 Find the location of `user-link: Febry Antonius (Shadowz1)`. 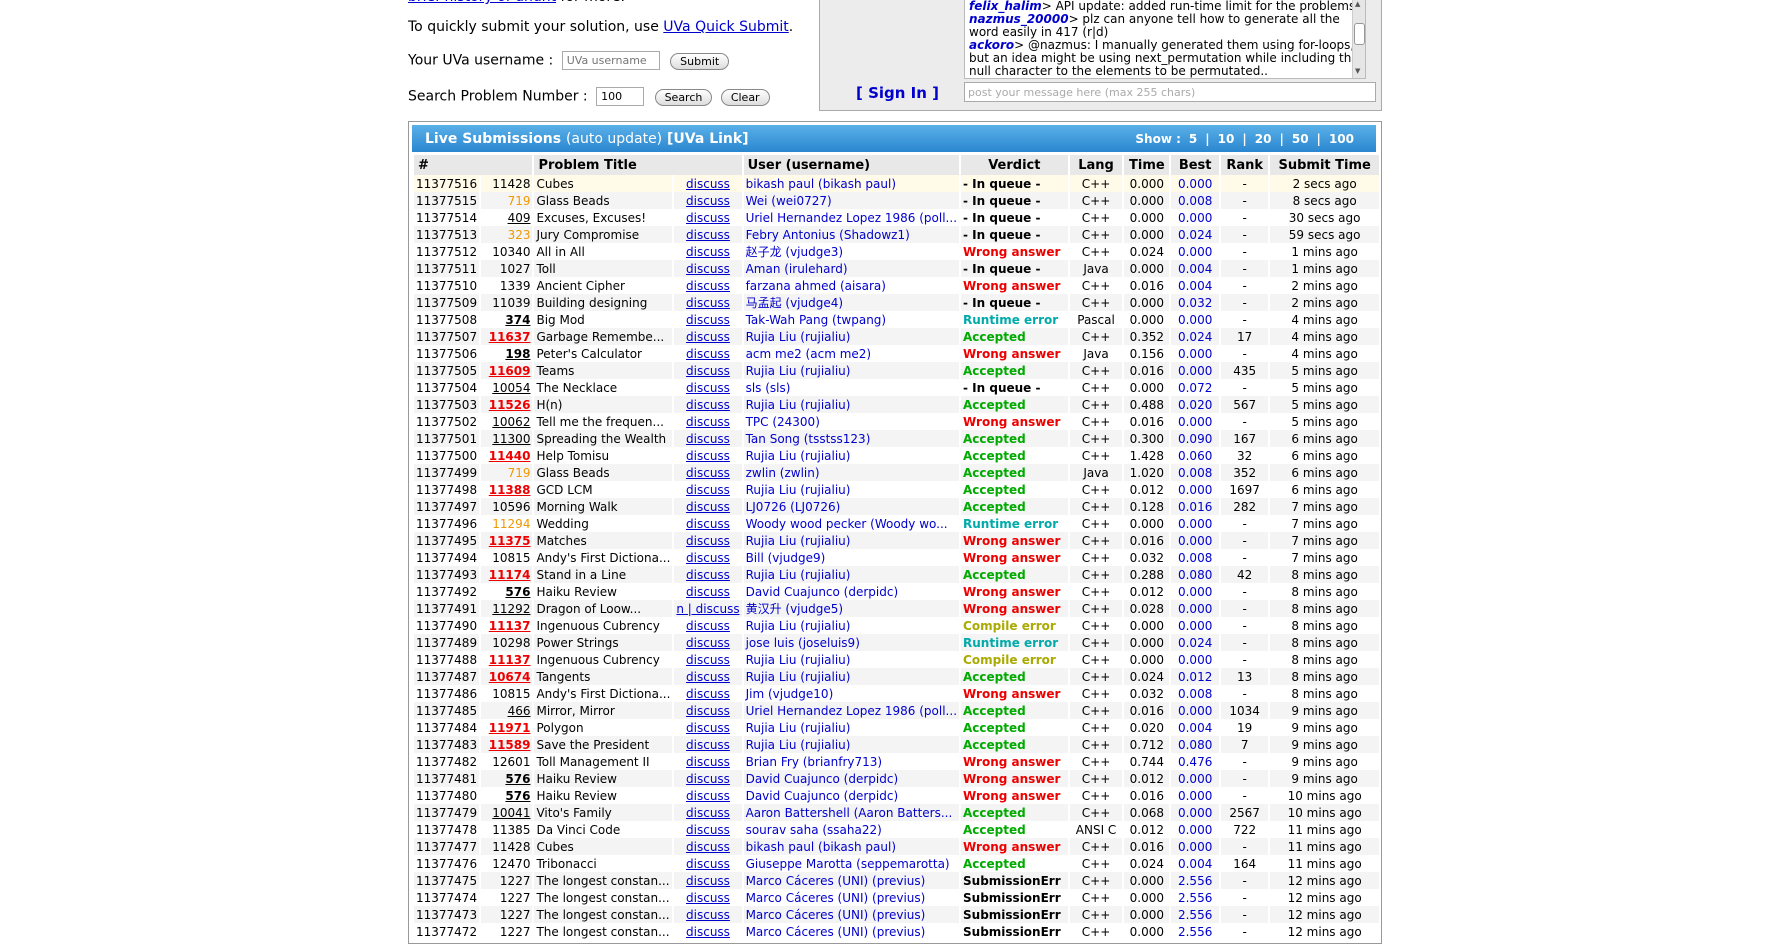

user-link: Febry Antonius (Shadowz1) is located at coordinates (851, 234).